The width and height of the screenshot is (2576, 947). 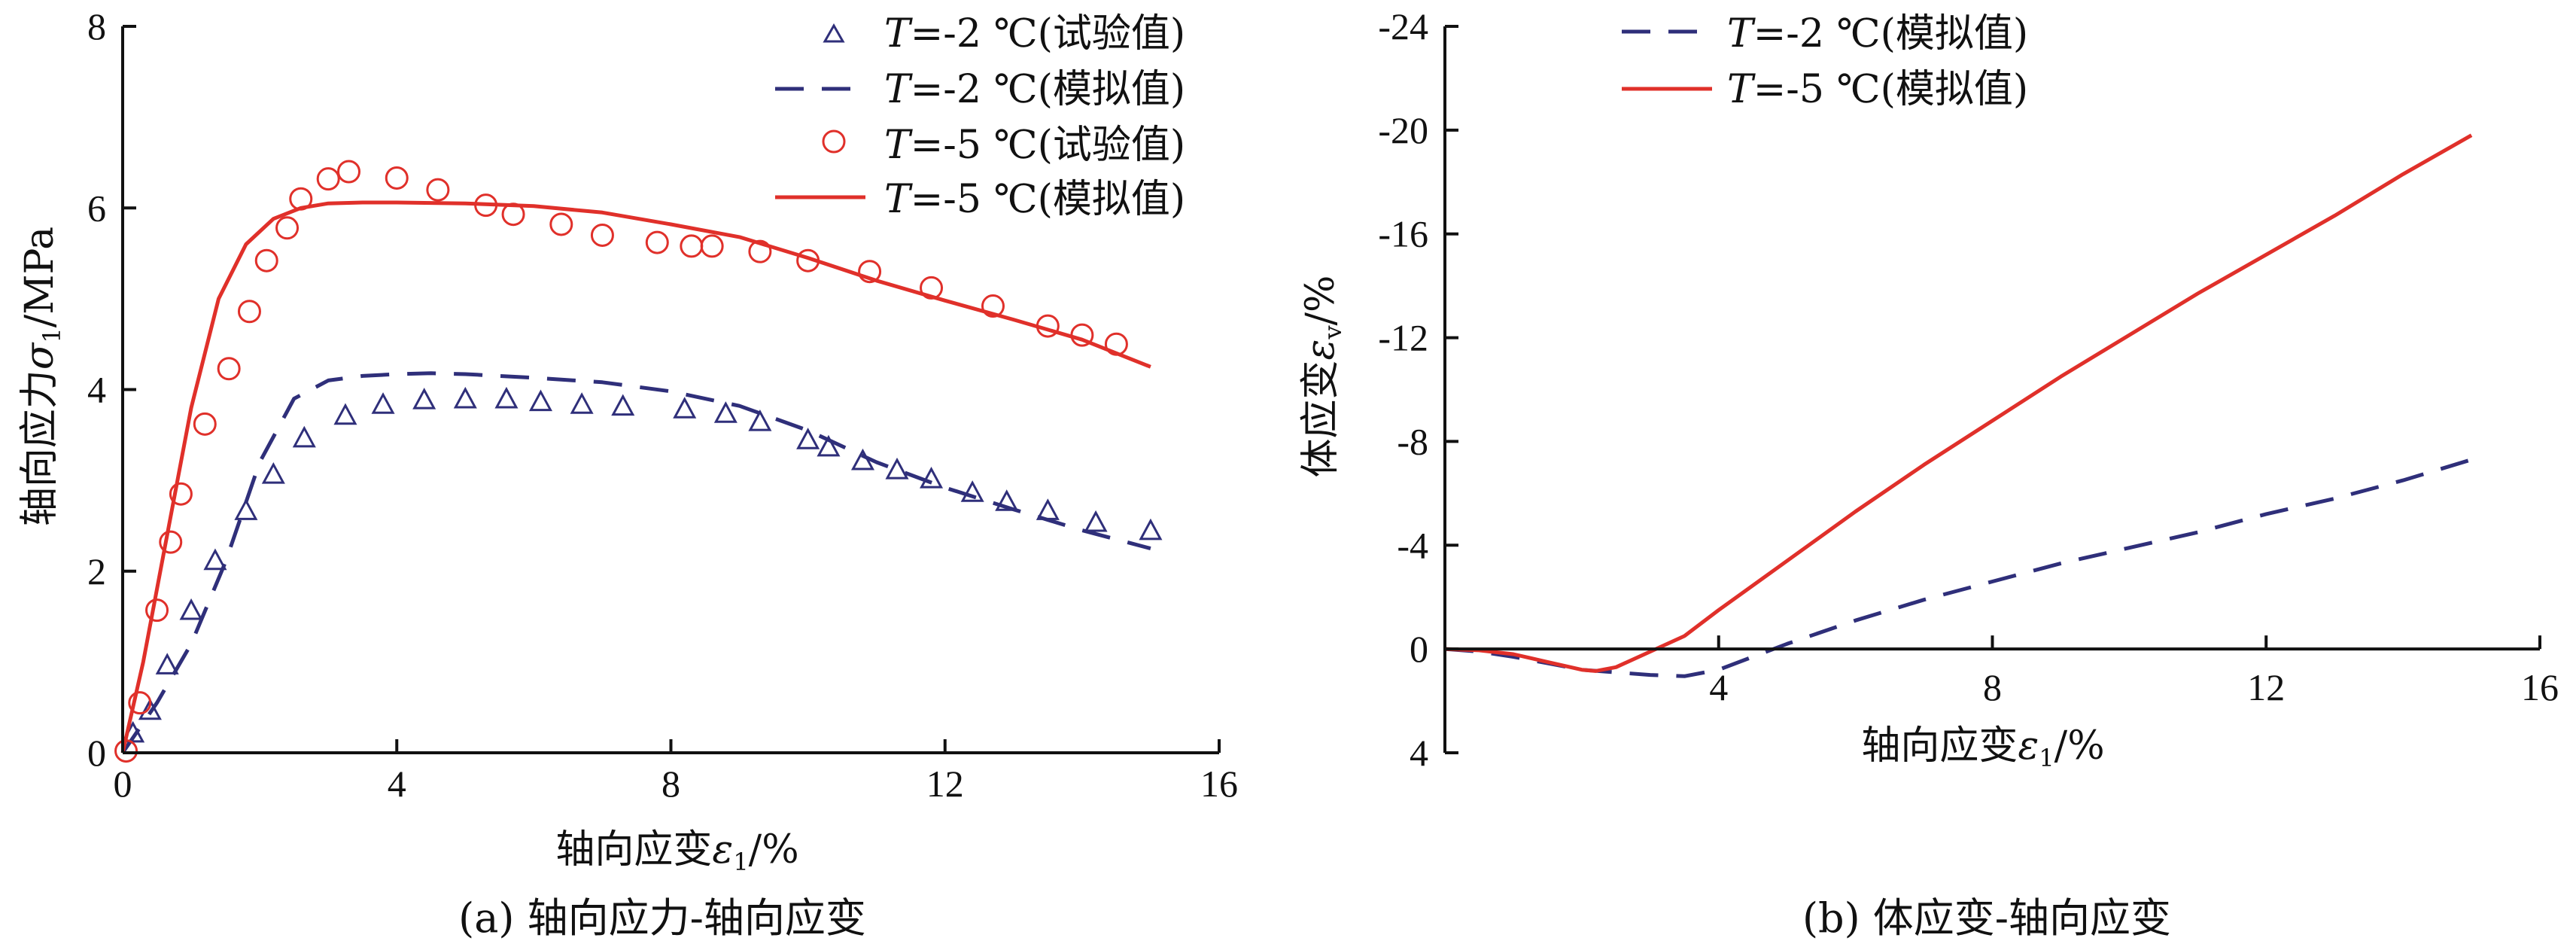 I want to click on x-tick-label-a: 12, so click(x=945, y=784).